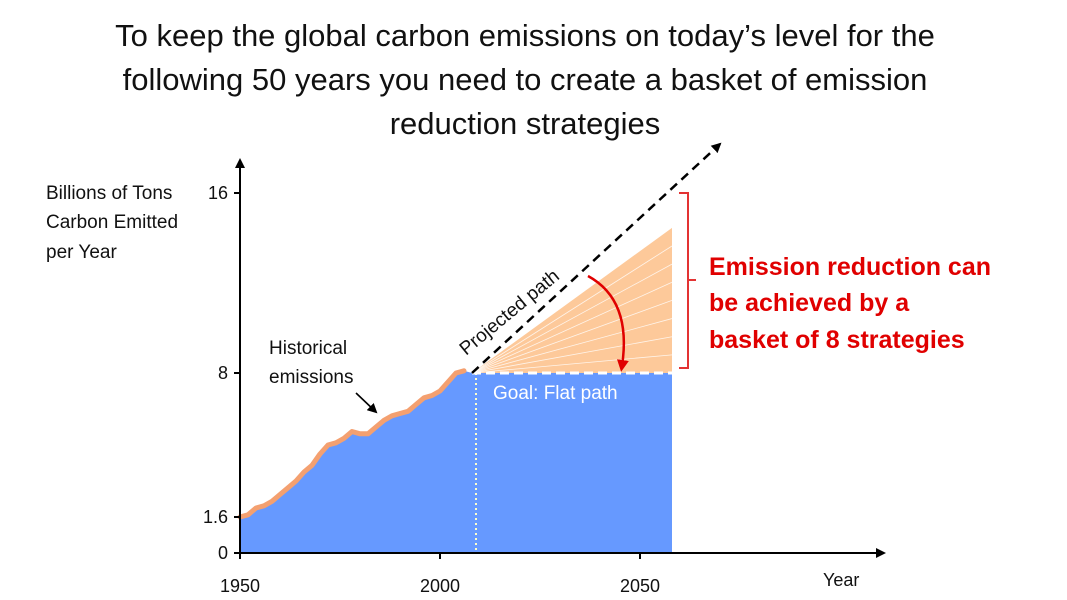  Describe the element at coordinates (366, 403) in the screenshot. I see `historical-pointer-arrow` at that location.